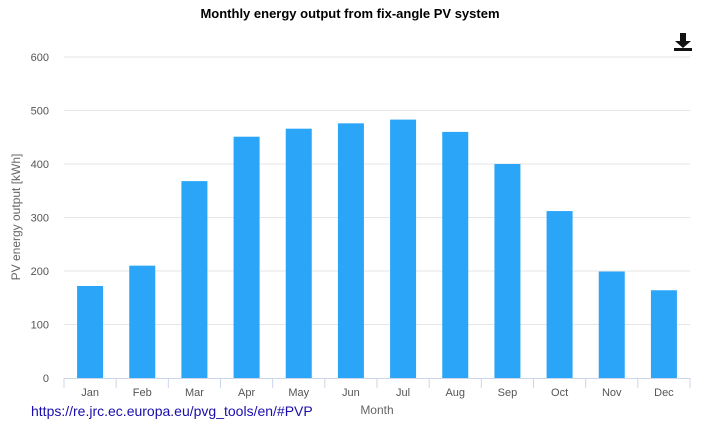 Image resolution: width=718 pixels, height=424 pixels. Describe the element at coordinates (40, 165) in the screenshot. I see `y-tick-label: 400` at that location.